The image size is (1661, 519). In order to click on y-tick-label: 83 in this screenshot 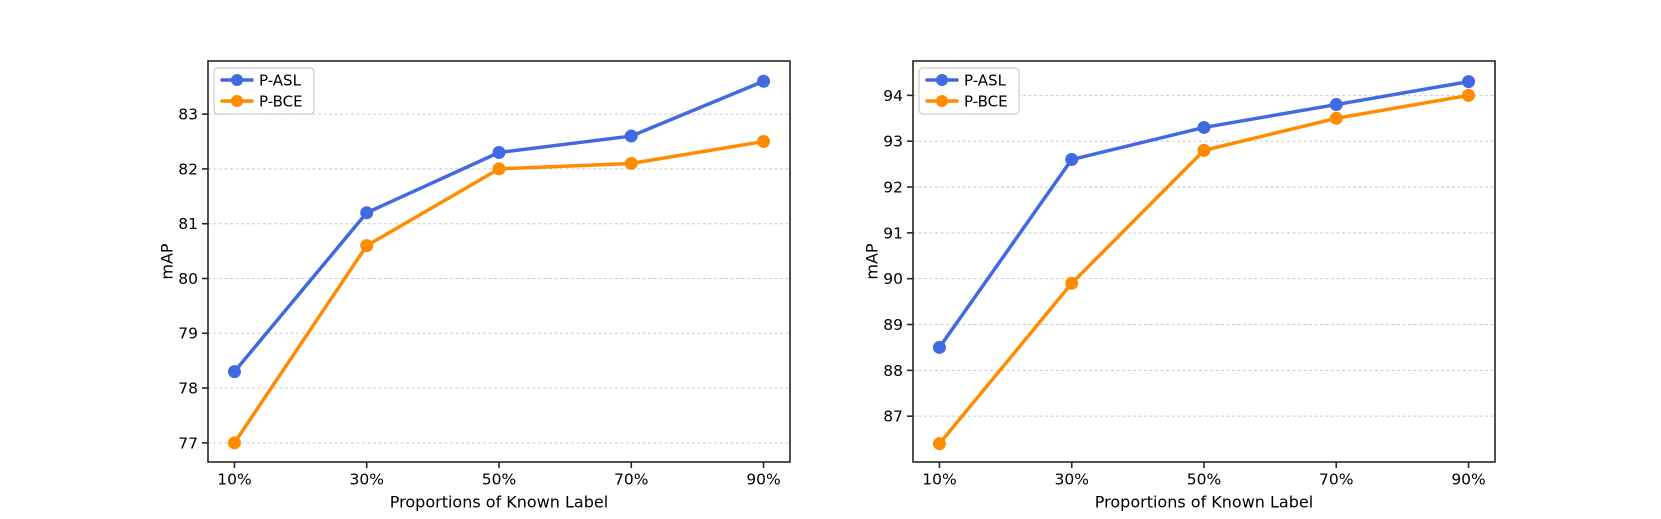, I will do `click(188, 115)`.